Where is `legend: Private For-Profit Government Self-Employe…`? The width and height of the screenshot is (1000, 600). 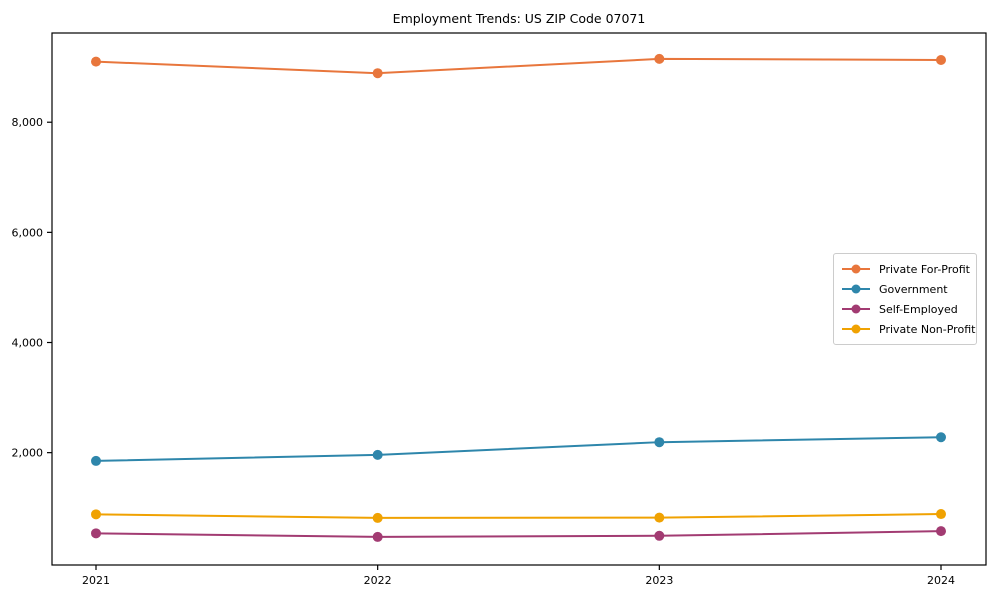 legend: Private For-Profit Government Self-Employe… is located at coordinates (905, 299).